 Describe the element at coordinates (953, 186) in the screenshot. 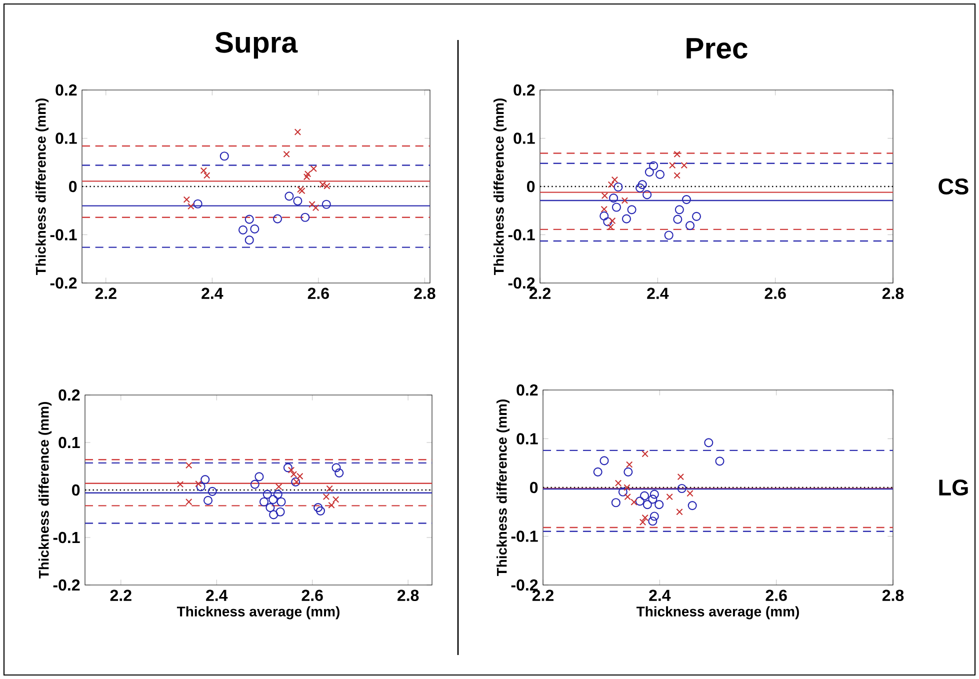

I see `text: CS` at that location.